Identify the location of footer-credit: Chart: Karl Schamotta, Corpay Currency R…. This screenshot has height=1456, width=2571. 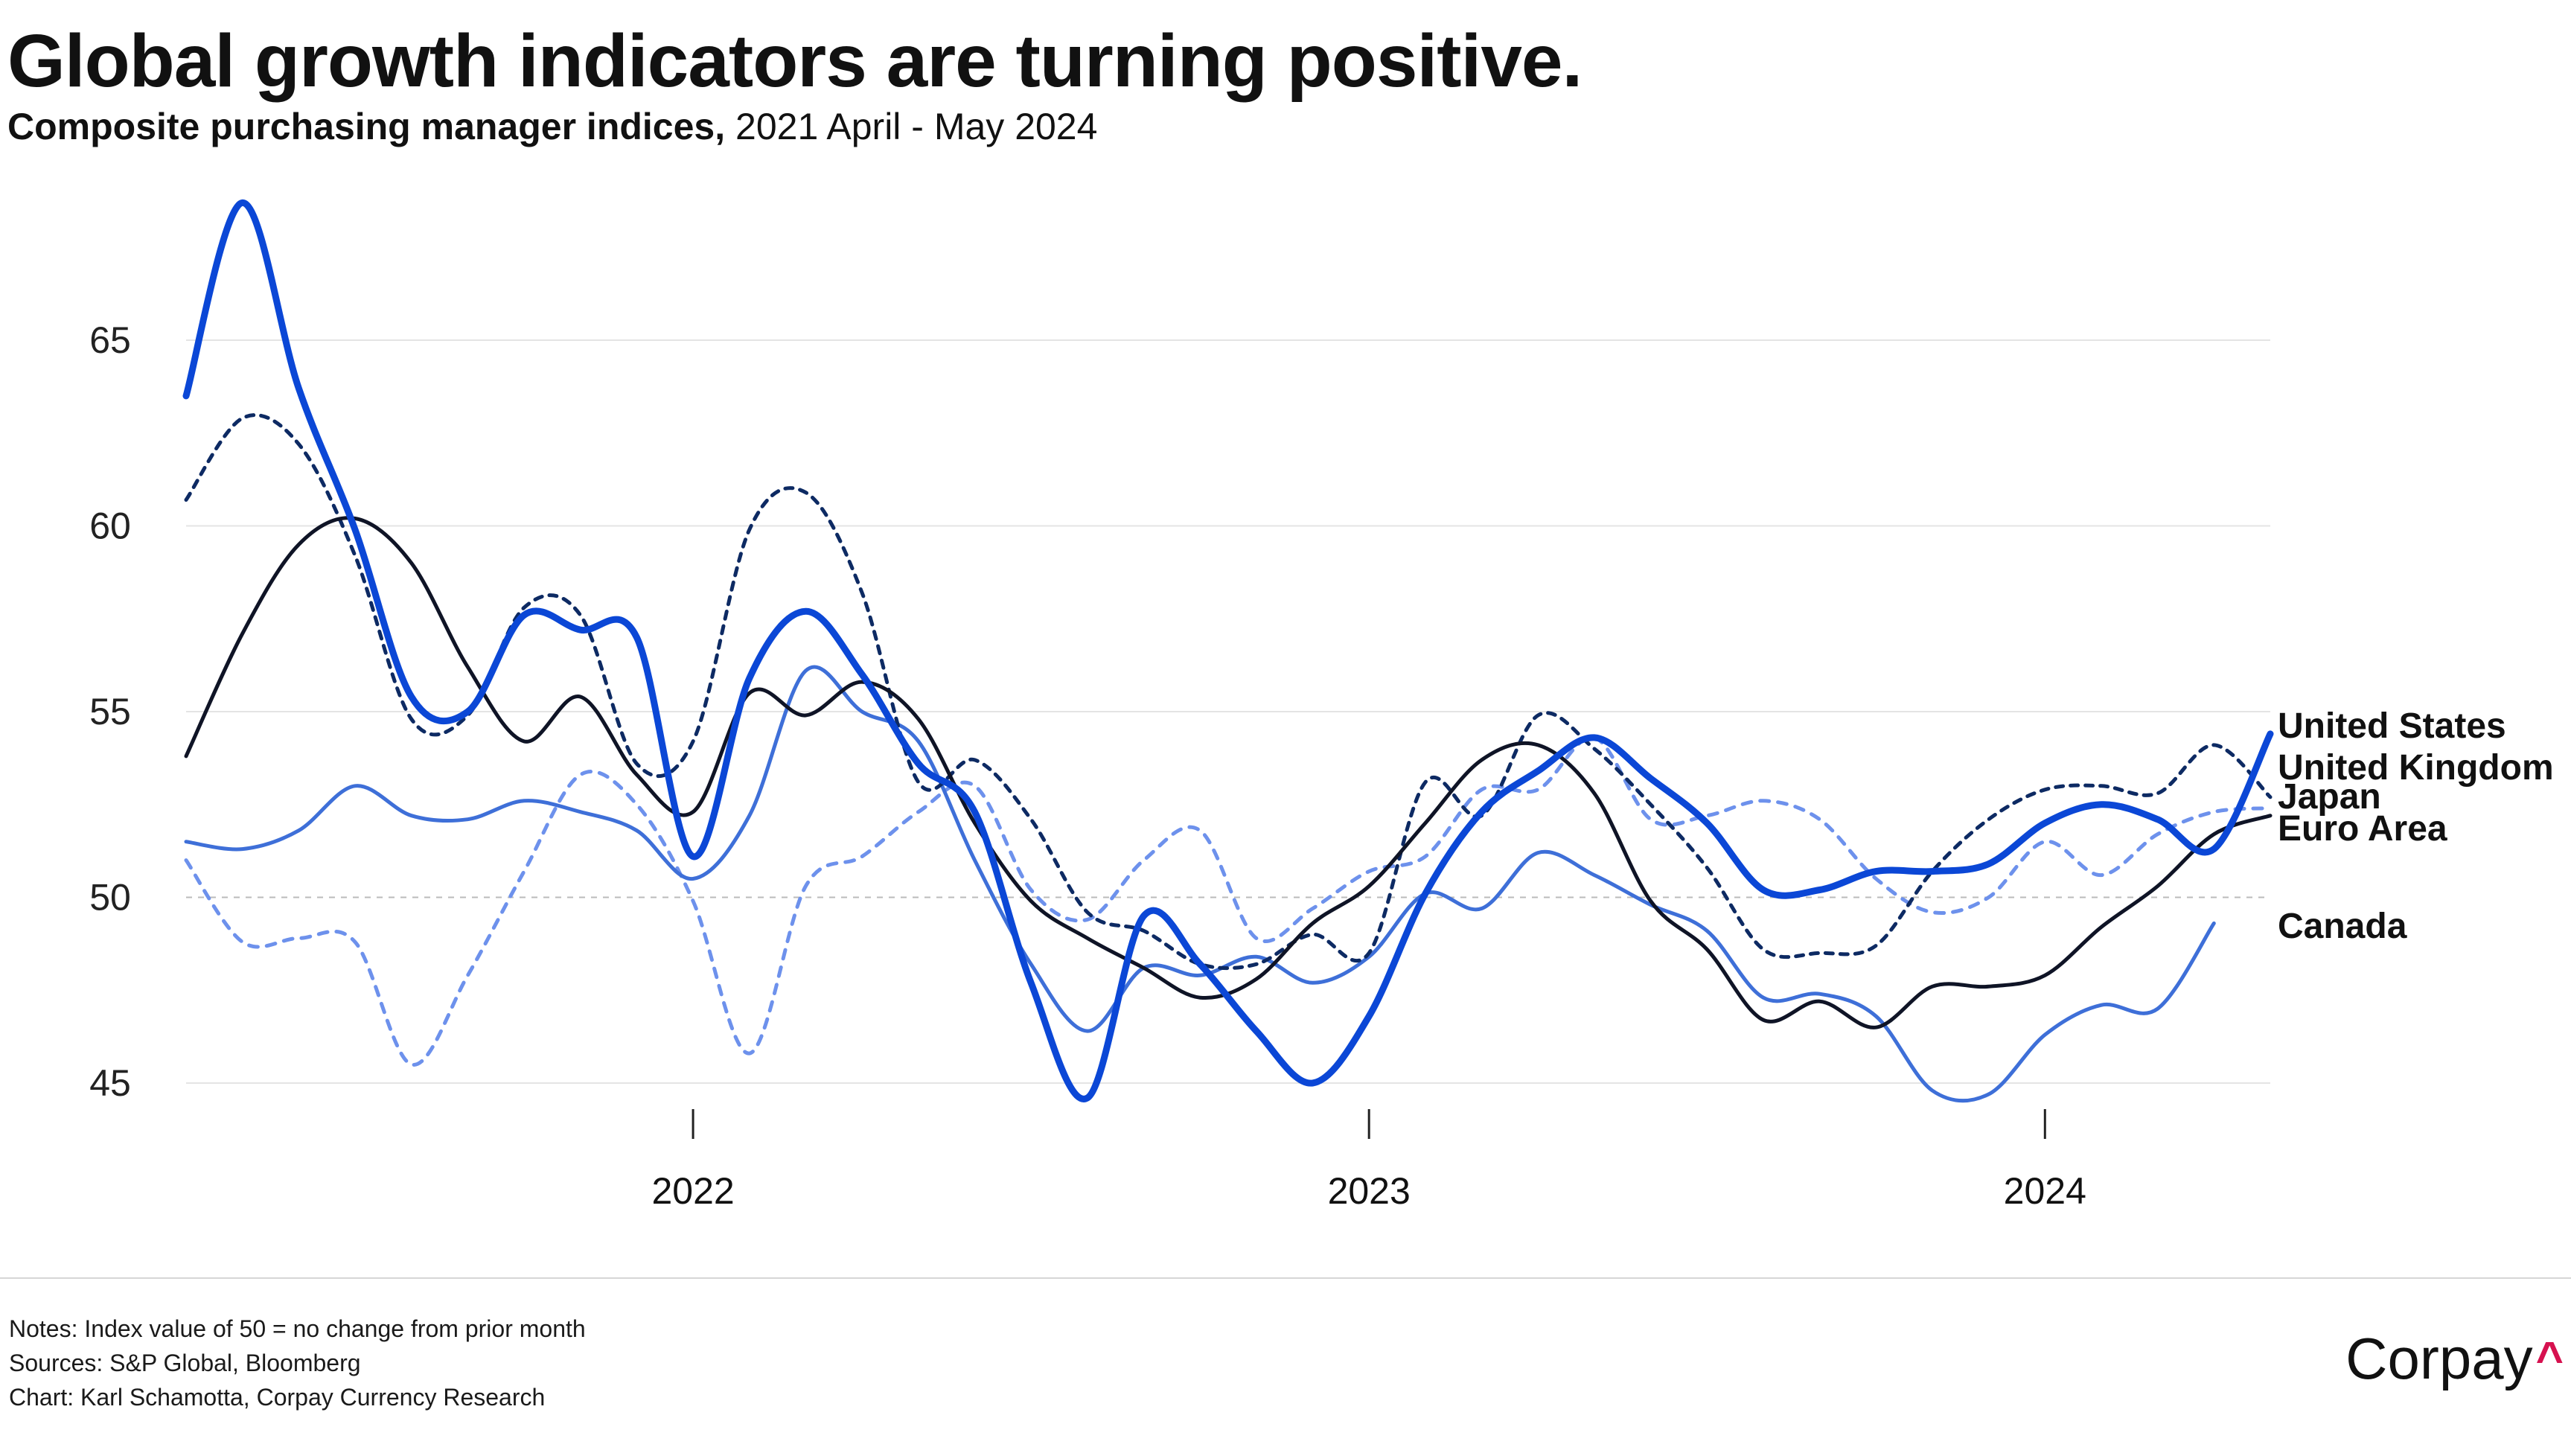
(277, 1397).